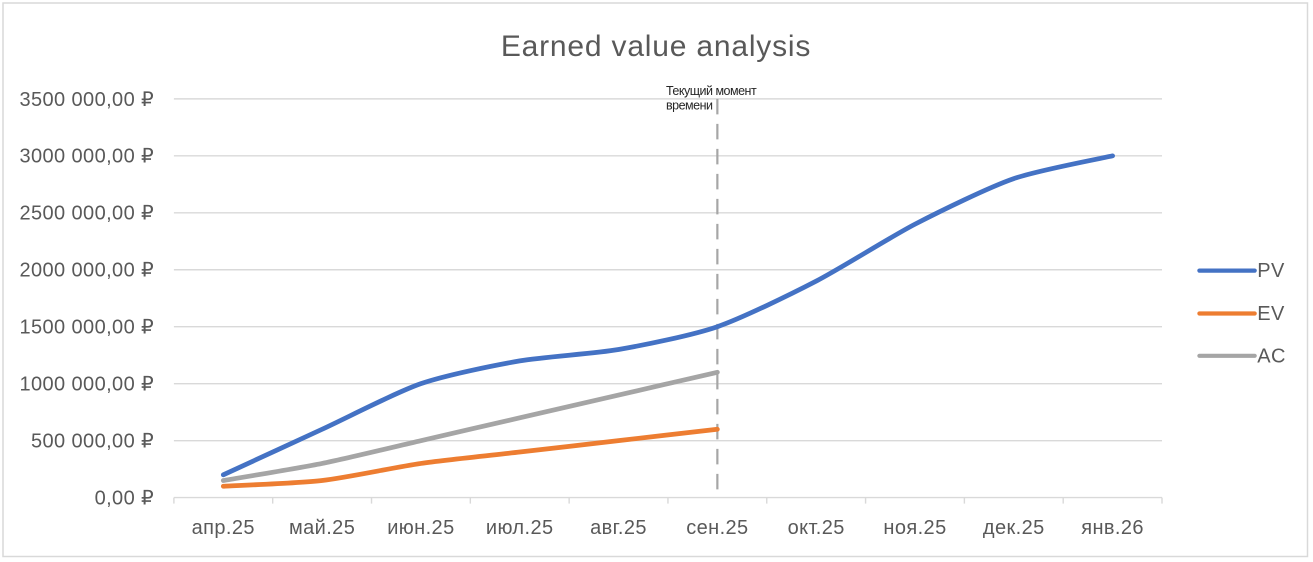  I want to click on svg-text: окт.25, so click(816, 528).